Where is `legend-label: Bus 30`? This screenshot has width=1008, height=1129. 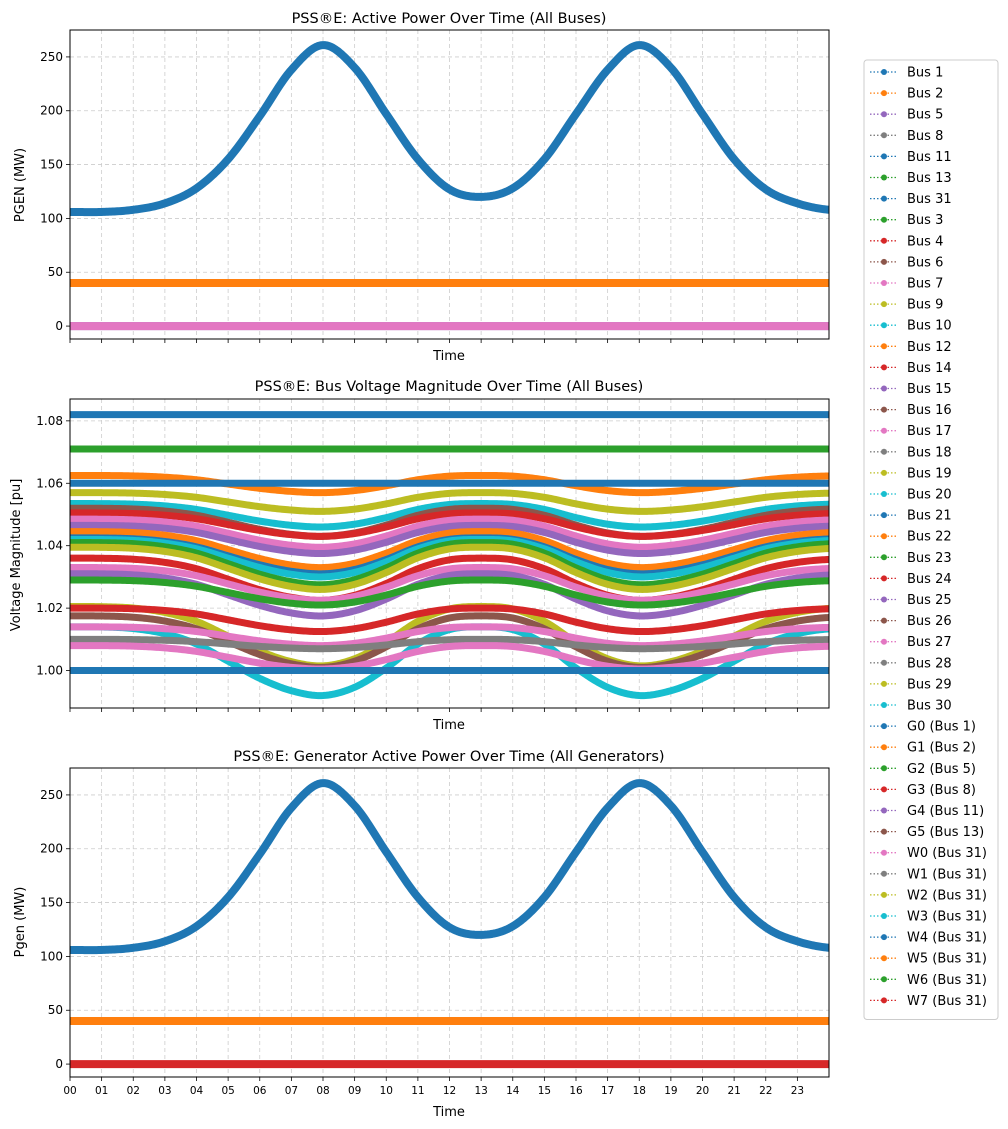 legend-label: Bus 30 is located at coordinates (929, 706).